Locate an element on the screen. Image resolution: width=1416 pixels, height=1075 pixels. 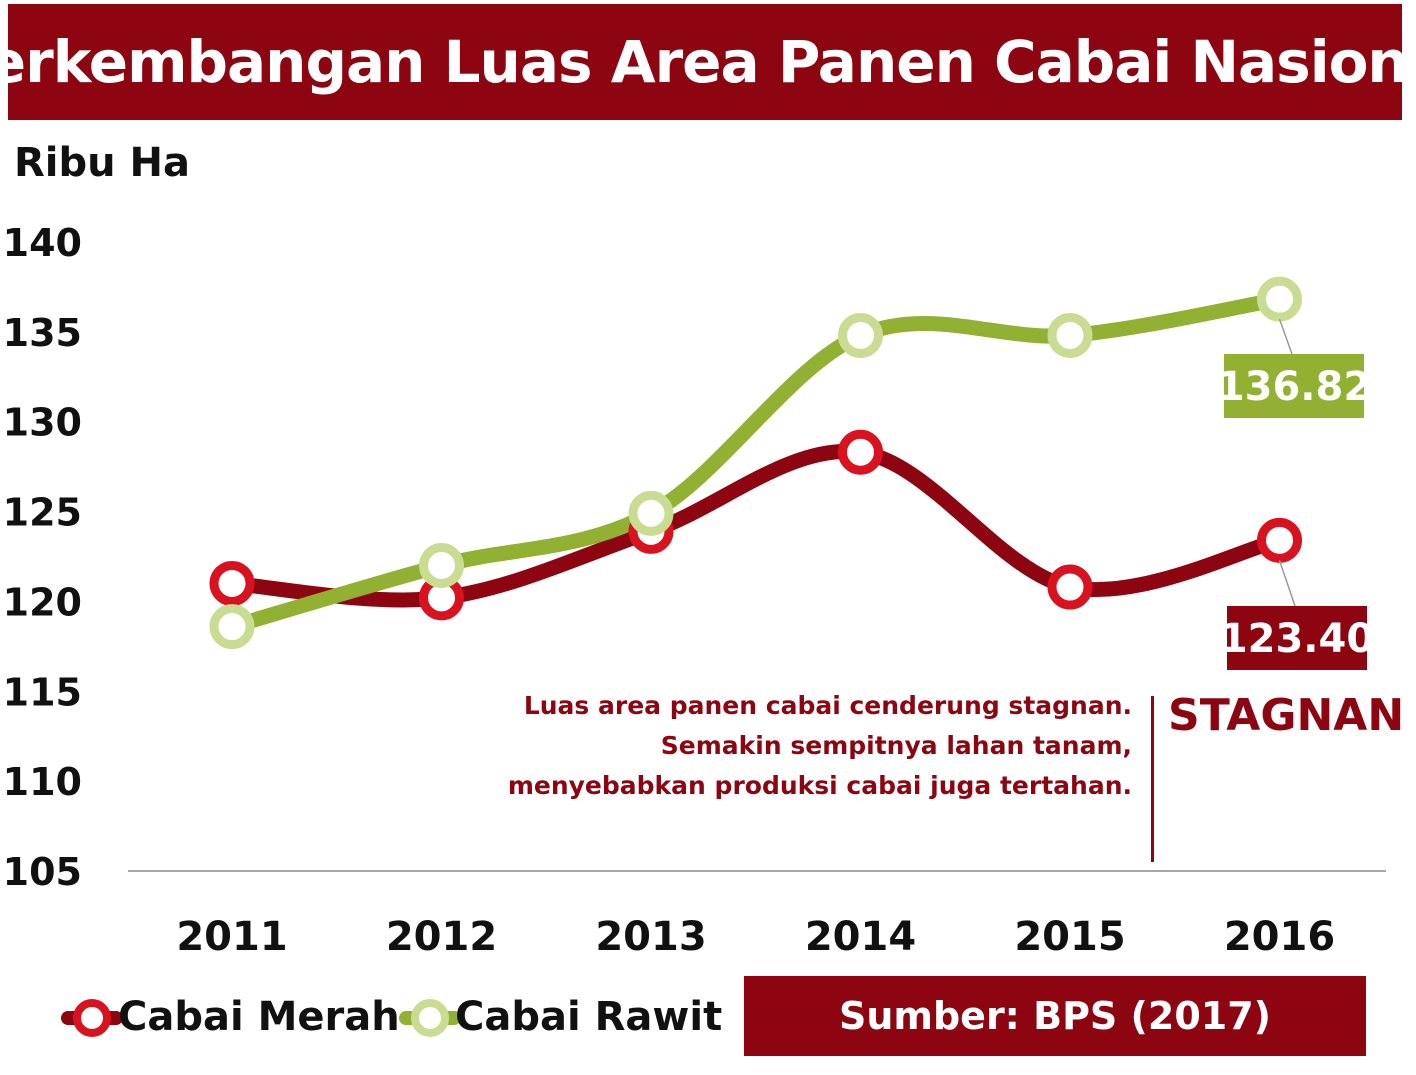
y-tick-labels: 105 110 115 120 125 130 135 140 is located at coordinates (42, 557).